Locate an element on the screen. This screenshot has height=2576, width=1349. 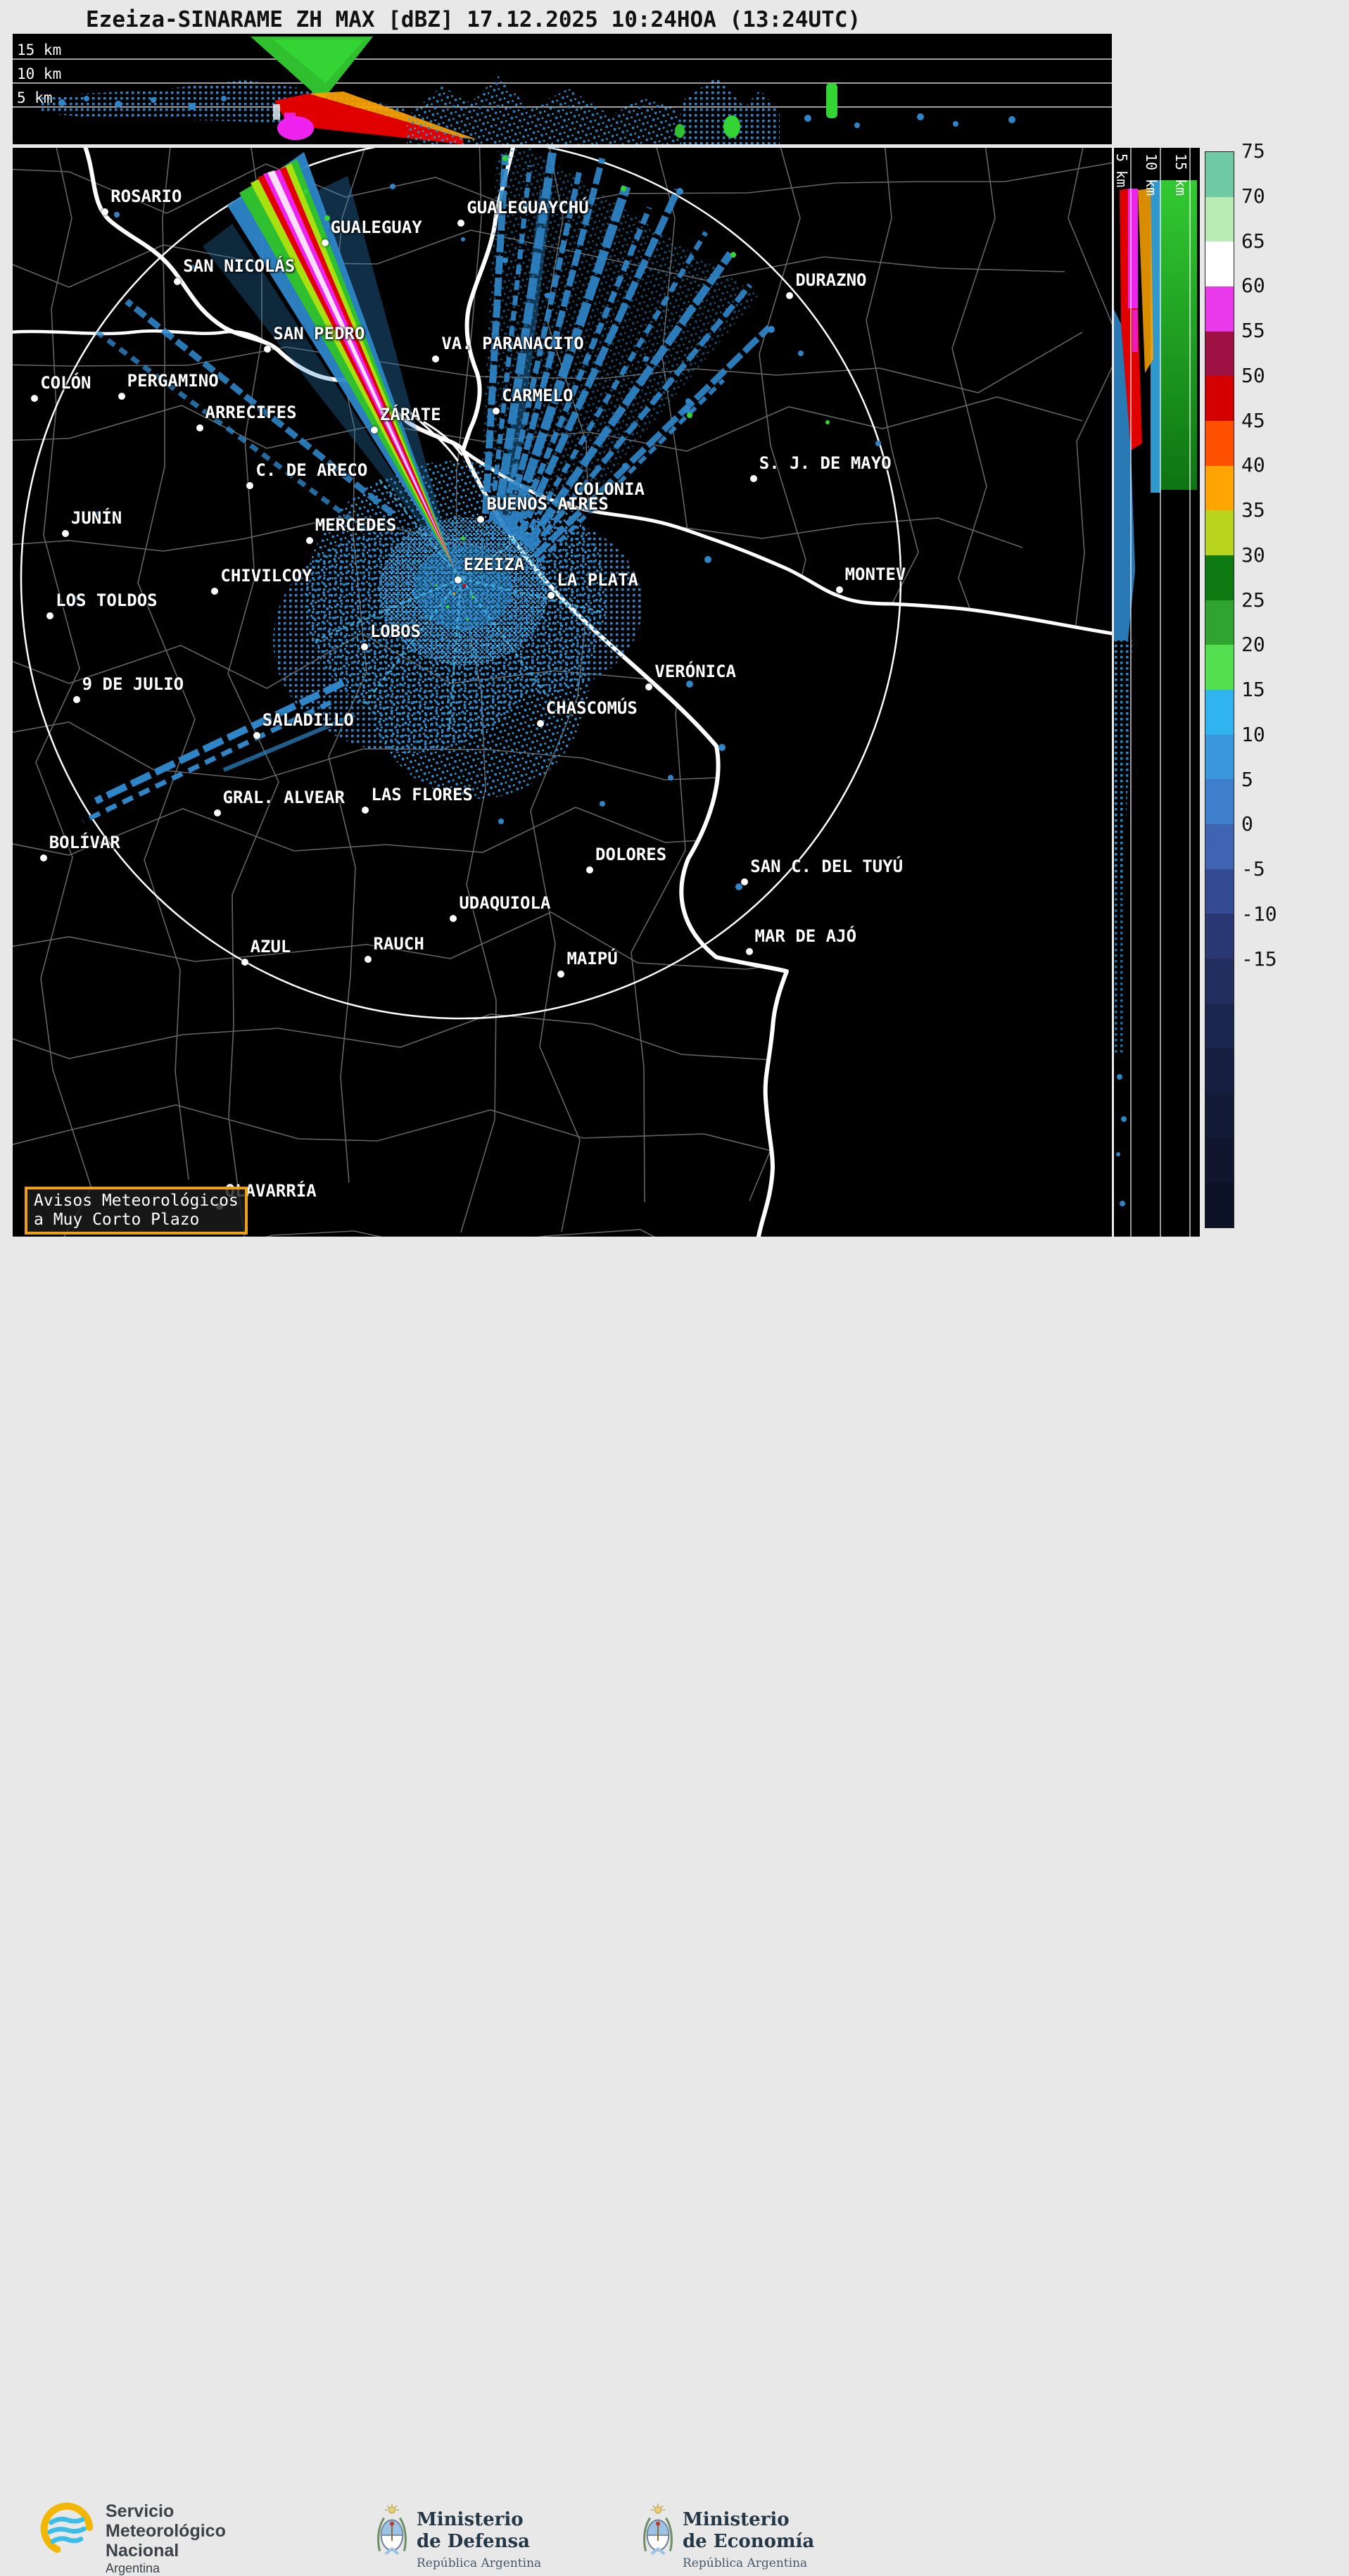
colorbar-tick-label: 40 is located at coordinates (1253, 465).